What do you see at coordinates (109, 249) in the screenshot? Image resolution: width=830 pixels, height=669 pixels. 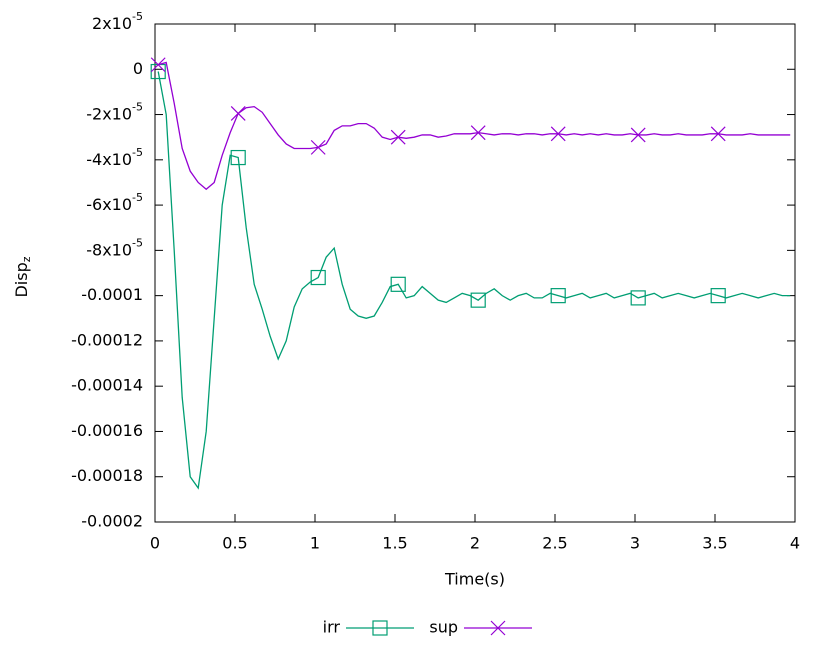 I see `y-tick-label-base: -8x10` at bounding box center [109, 249].